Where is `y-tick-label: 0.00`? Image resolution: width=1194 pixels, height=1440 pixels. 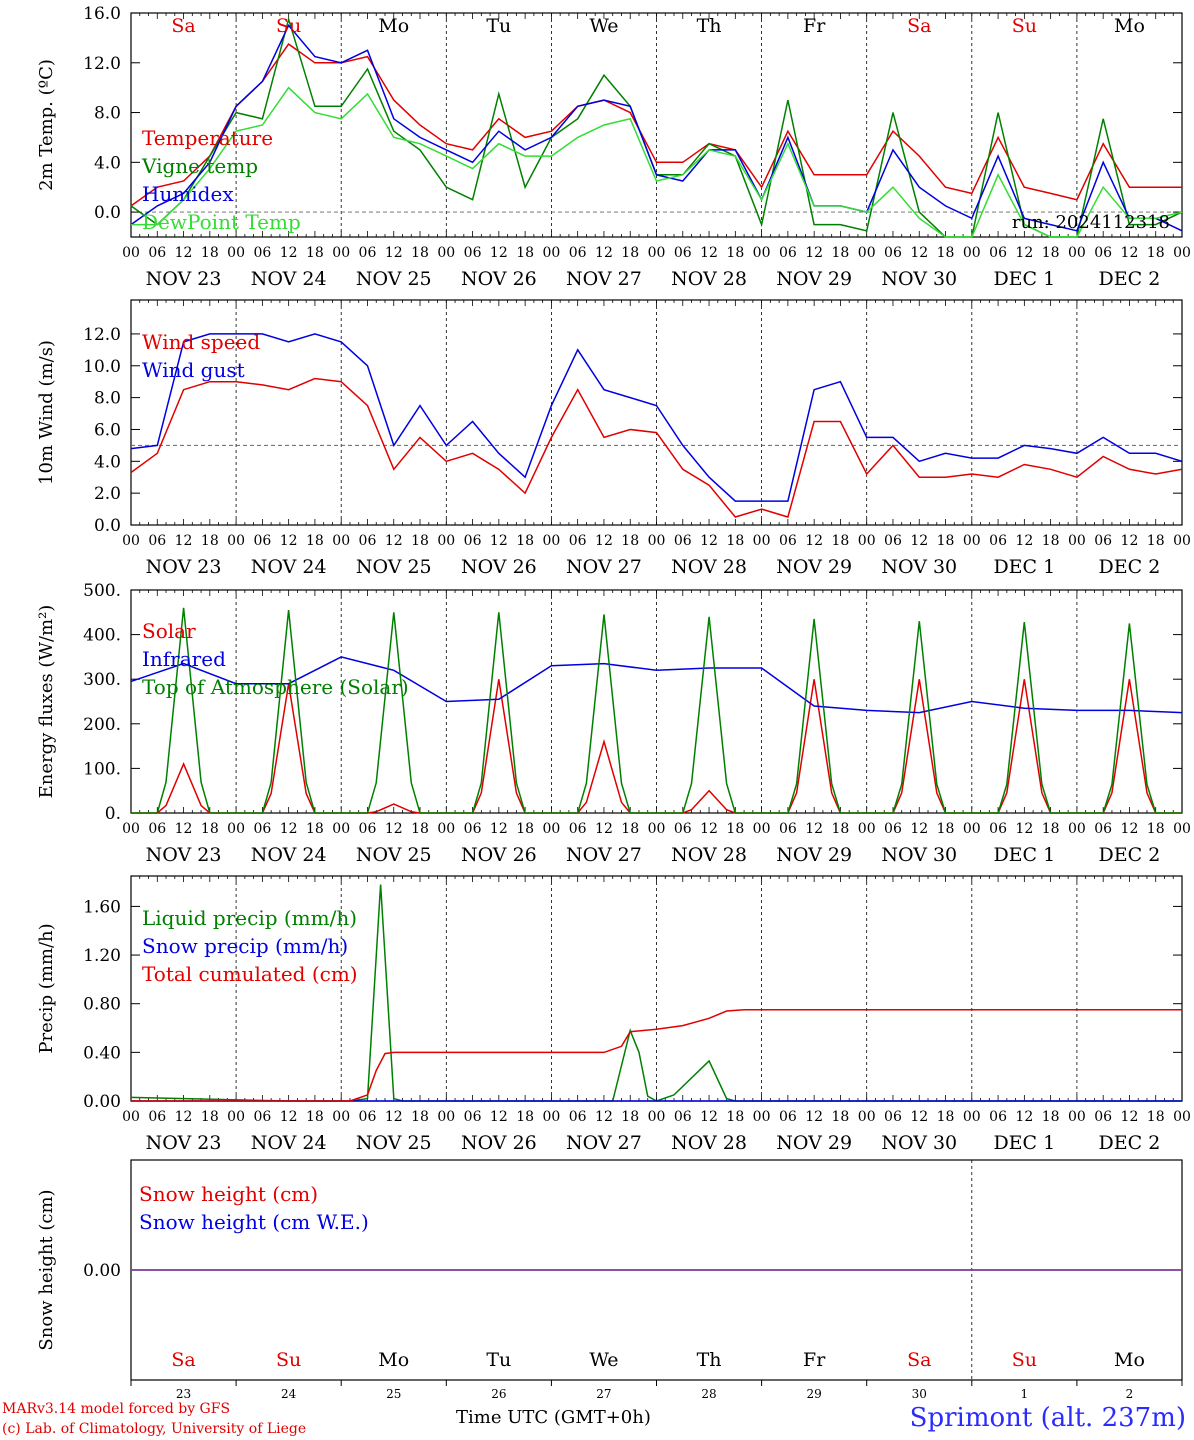
y-tick-label: 0.00 is located at coordinates (102, 1102).